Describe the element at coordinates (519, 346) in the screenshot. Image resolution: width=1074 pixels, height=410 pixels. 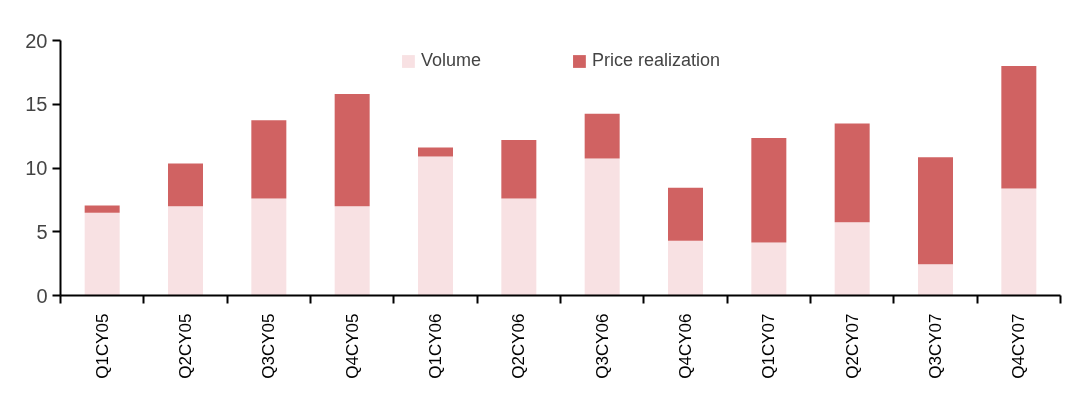
I see `x-tick-label: Q2CY06` at that location.